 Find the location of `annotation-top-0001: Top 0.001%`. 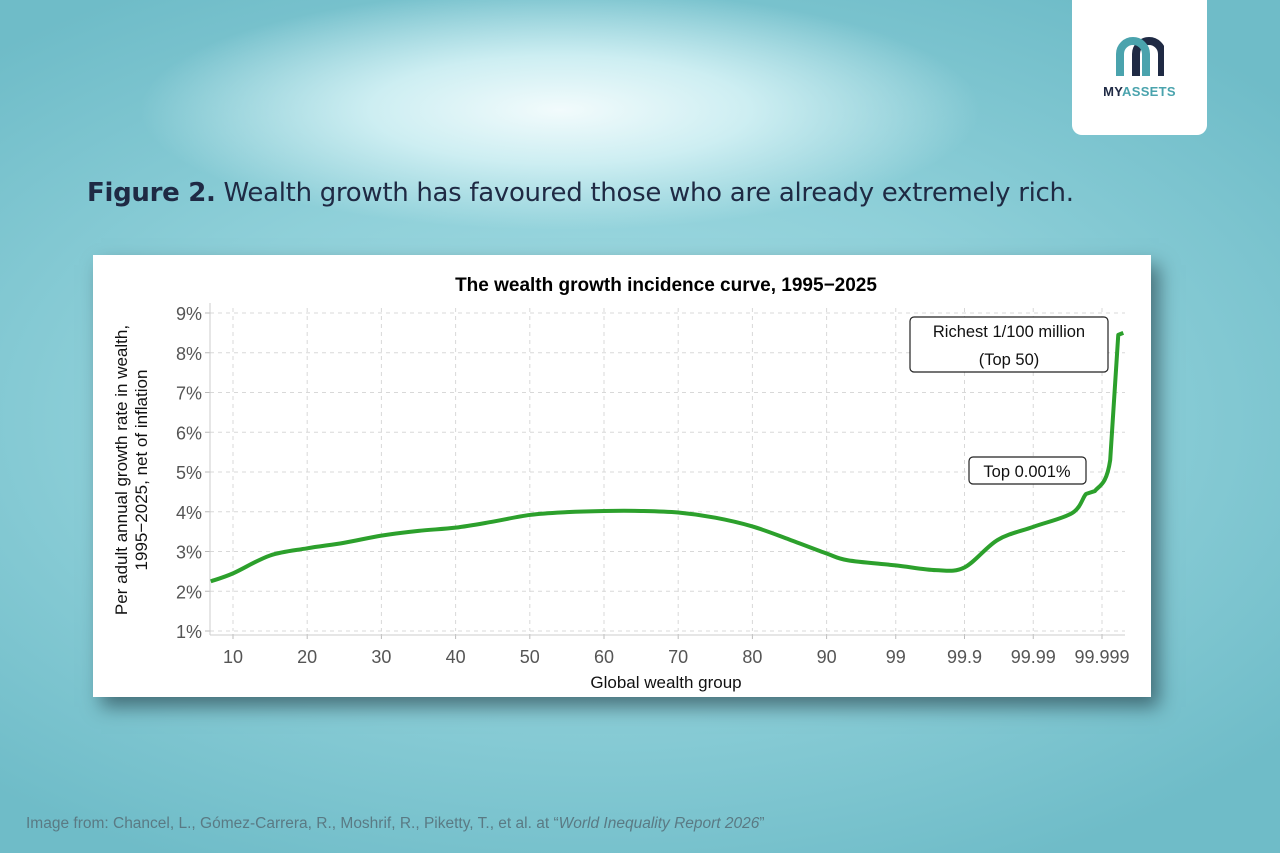

annotation-top-0001: Top 0.001% is located at coordinates (1027, 470).